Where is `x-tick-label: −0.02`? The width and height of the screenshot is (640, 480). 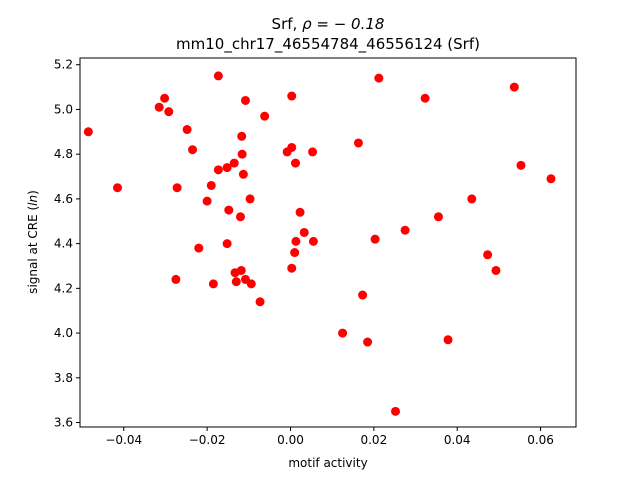
x-tick-label: −0.02 is located at coordinates (207, 440).